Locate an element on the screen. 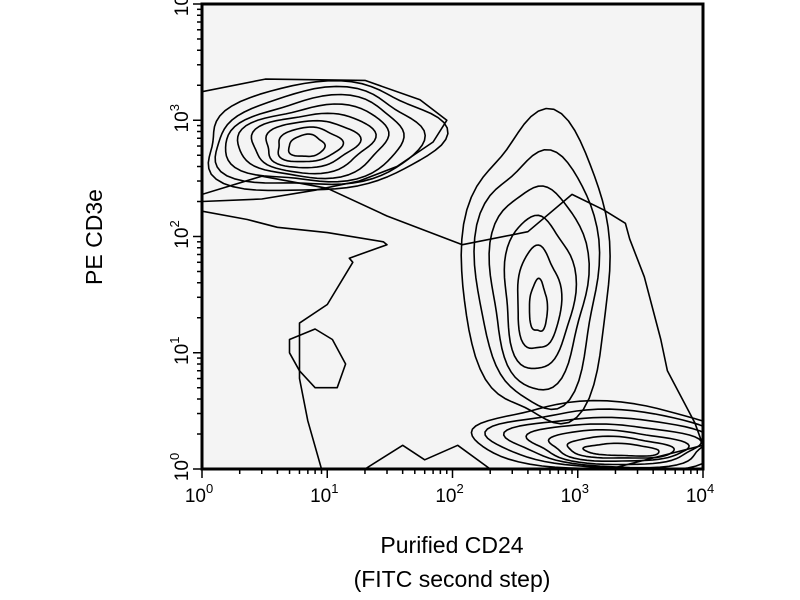 The width and height of the screenshot is (800, 600). x-tick-label: 10² is located at coordinates (449, 494).